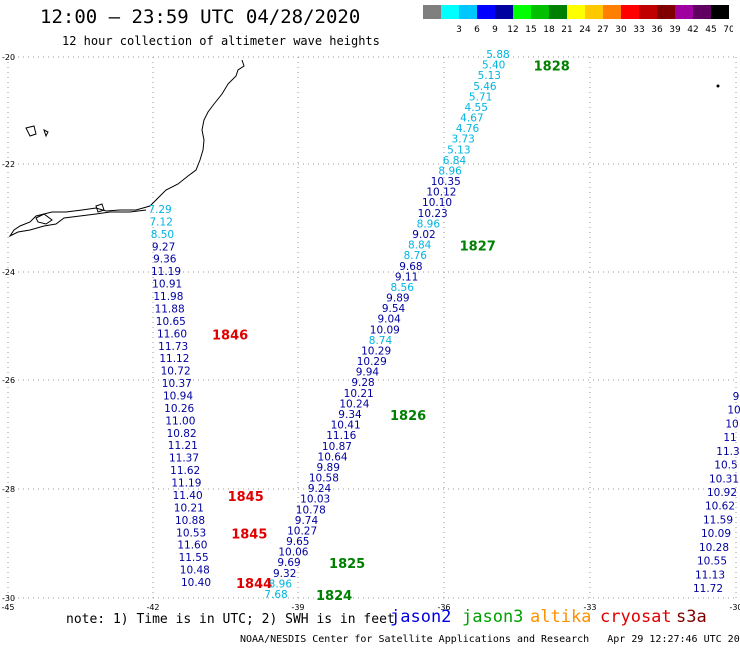  What do you see at coordinates (192, 546) in the screenshot?
I see `swh-value: 11.60` at bounding box center [192, 546].